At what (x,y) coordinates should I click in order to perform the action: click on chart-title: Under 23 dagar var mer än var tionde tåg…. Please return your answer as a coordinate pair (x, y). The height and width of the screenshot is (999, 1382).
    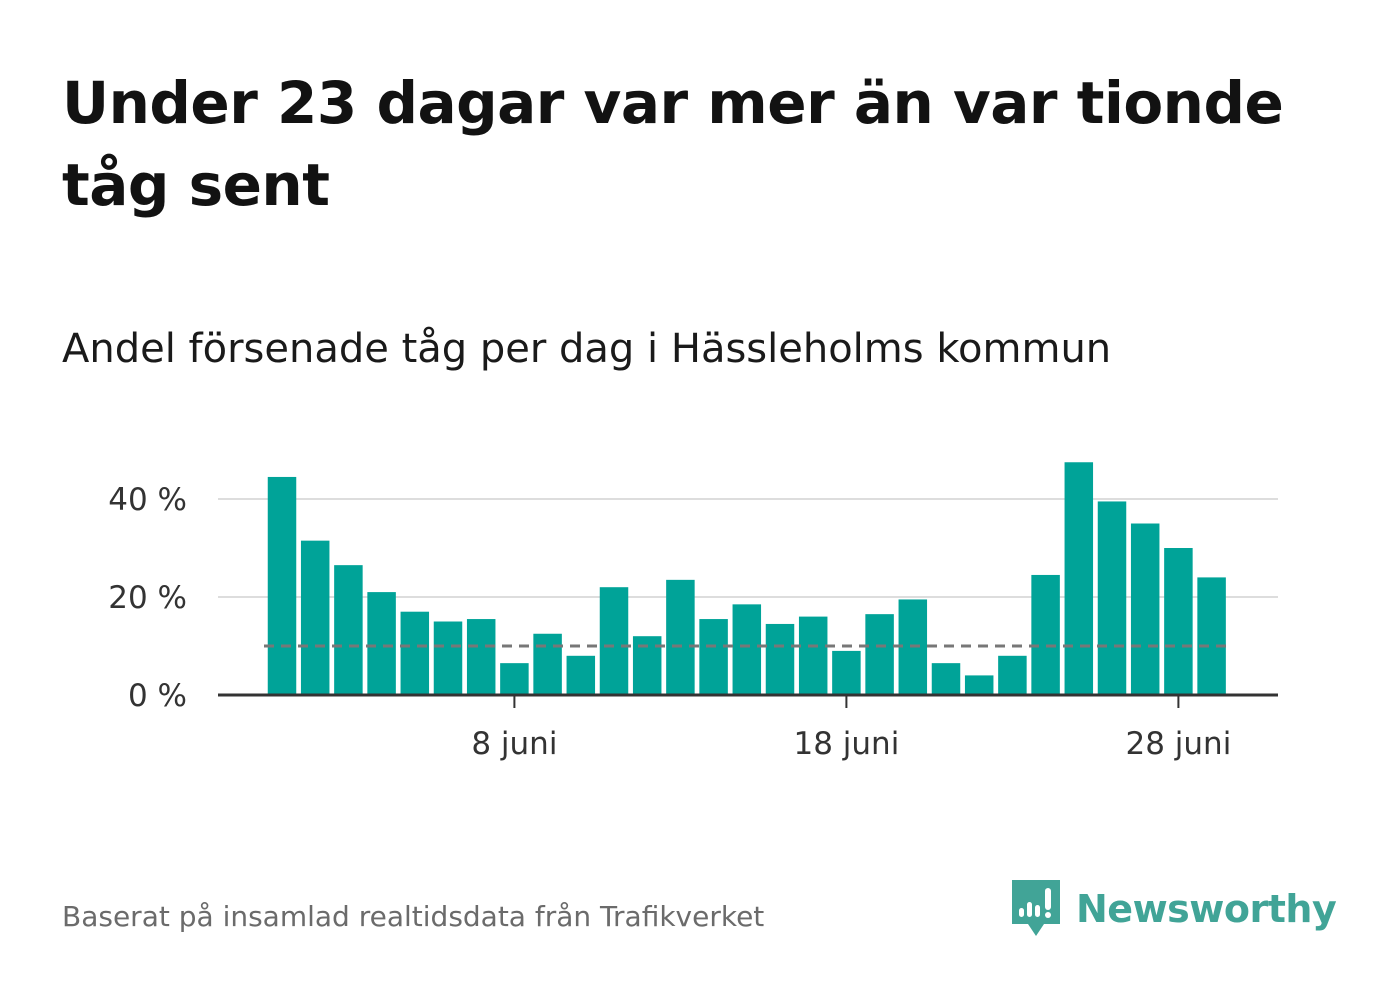
    Looking at the image, I should click on (673, 144).